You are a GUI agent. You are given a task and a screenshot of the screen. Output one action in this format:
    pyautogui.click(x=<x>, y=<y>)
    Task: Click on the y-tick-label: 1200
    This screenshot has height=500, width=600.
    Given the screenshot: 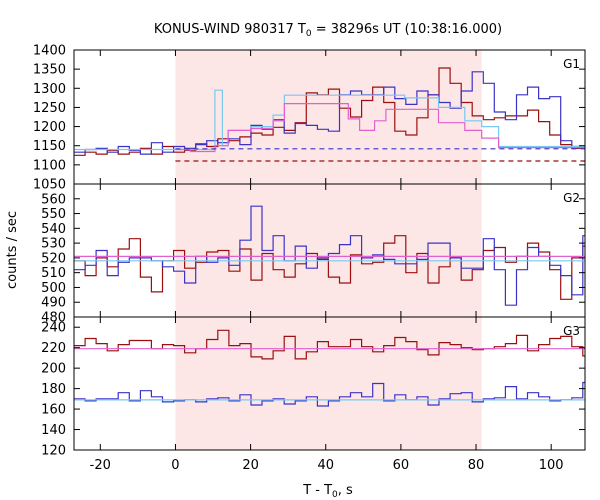 What is the action you would take?
    pyautogui.click(x=49, y=127)
    